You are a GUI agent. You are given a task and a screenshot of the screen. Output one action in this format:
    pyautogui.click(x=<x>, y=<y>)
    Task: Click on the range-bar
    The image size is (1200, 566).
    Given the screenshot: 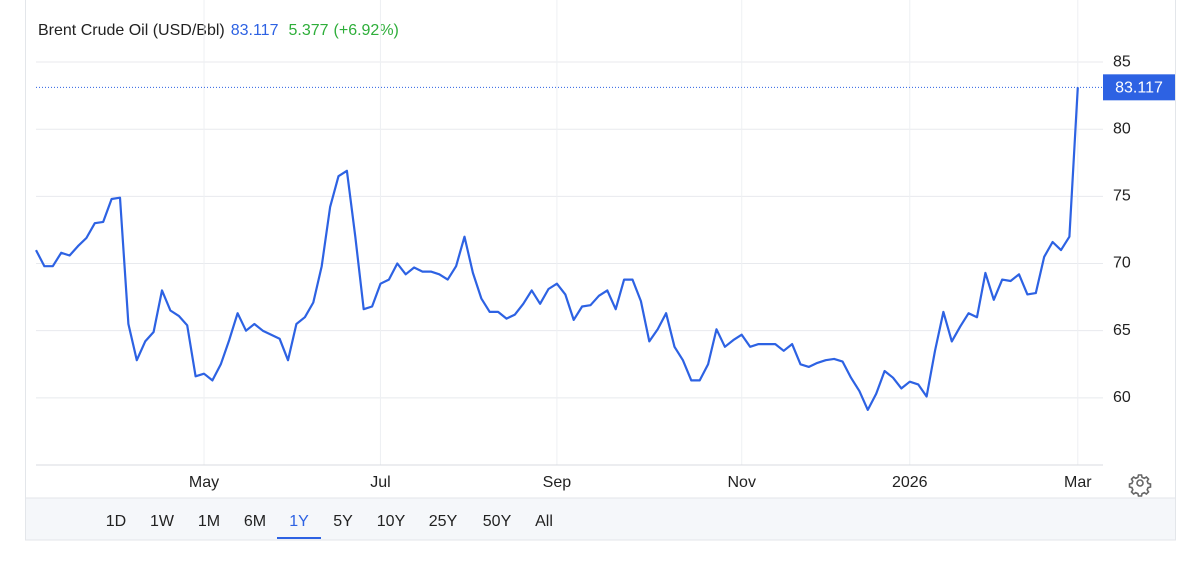 What is the action you would take?
    pyautogui.click(x=600, y=519)
    